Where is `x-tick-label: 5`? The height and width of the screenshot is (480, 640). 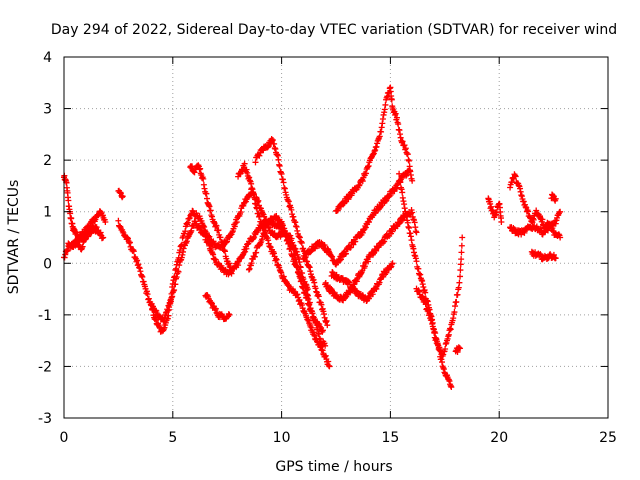 x-tick-label: 5 is located at coordinates (172, 438).